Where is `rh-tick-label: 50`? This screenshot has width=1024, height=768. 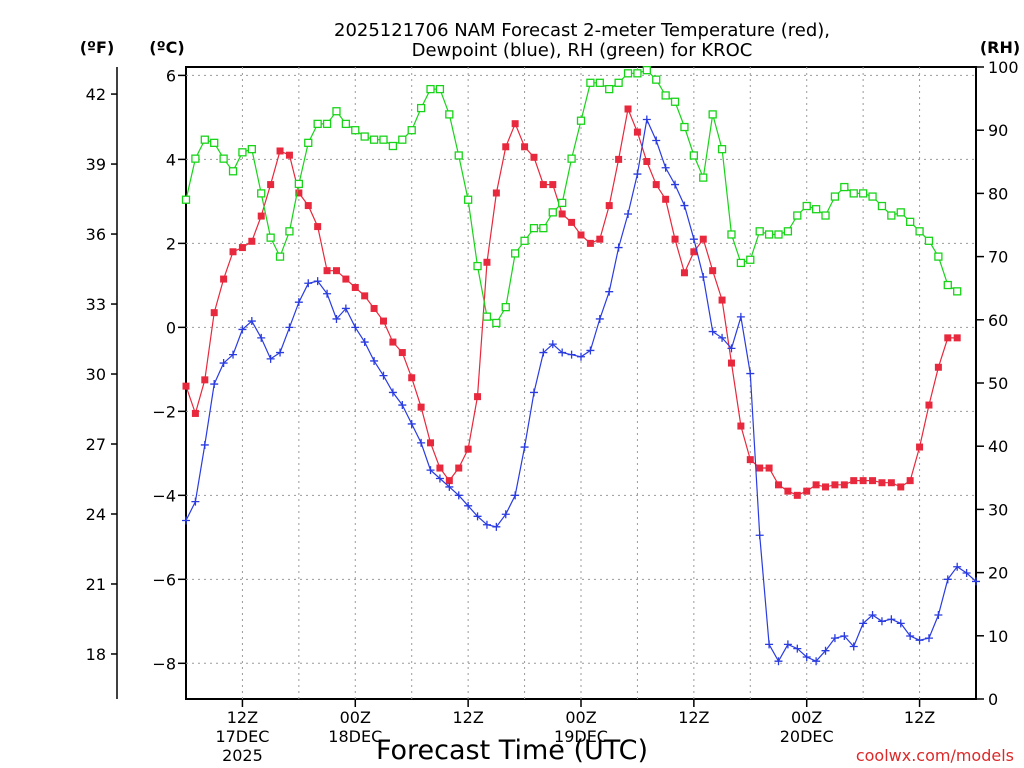
rh-tick-label: 50 is located at coordinates (998, 383).